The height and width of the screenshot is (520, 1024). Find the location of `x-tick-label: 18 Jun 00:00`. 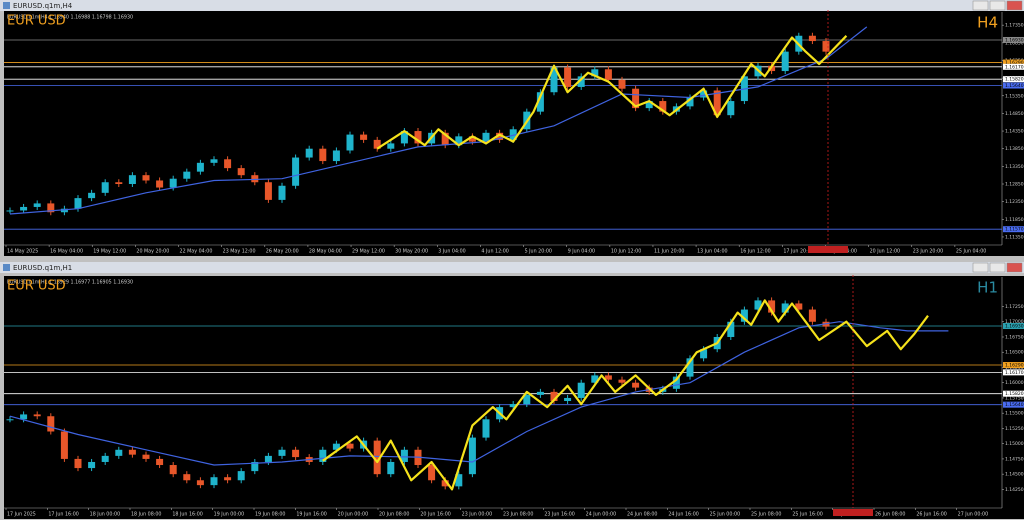

x-tick-label: 18 Jun 00:00 is located at coordinates (105, 515).